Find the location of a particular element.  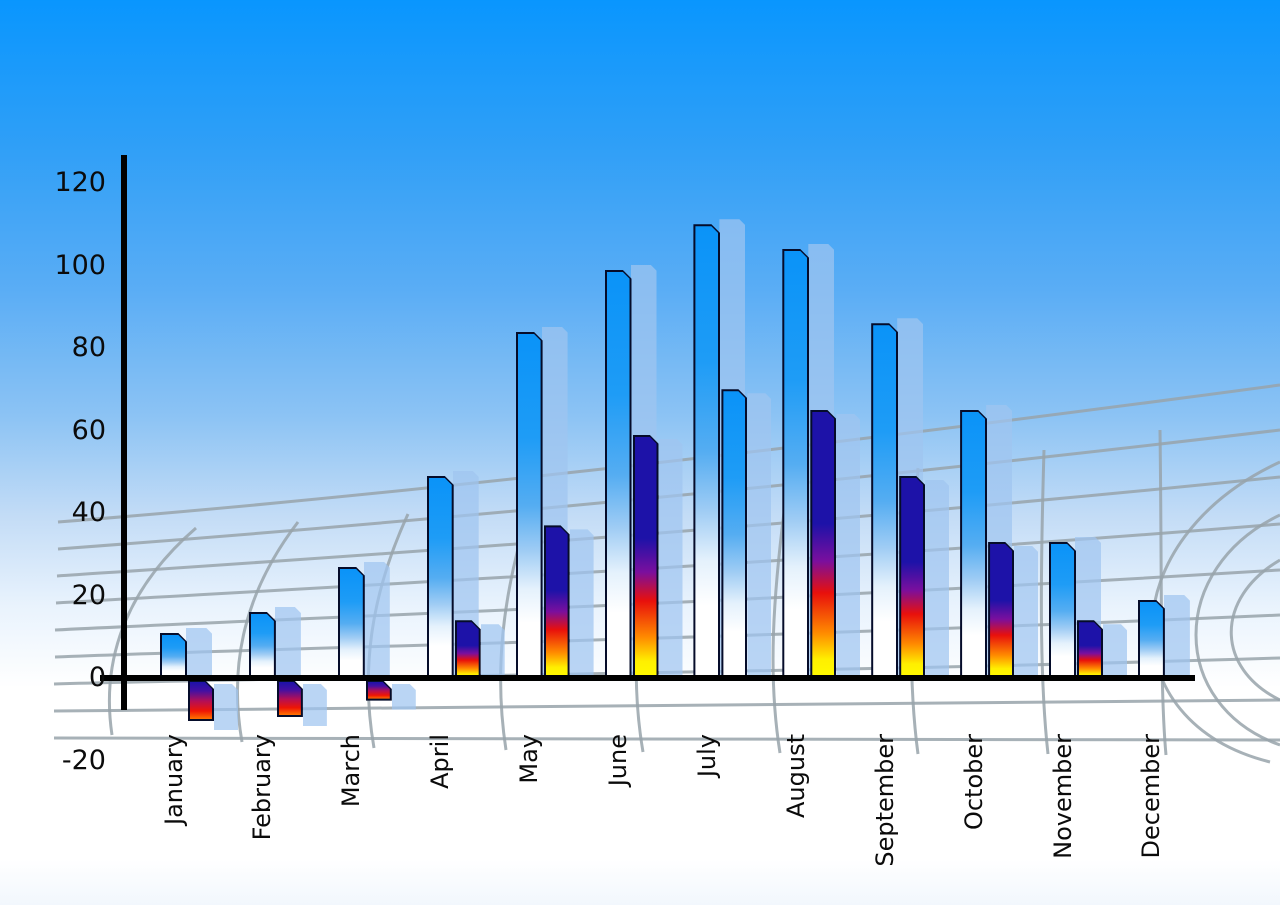

bar-january-secondary is located at coordinates (201, 700).